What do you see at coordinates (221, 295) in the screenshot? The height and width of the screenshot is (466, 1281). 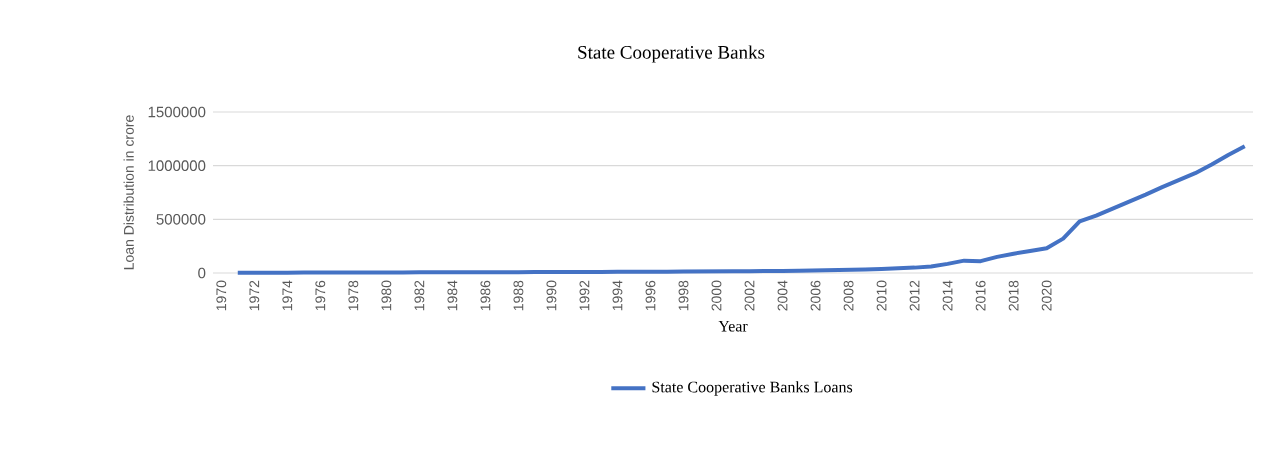 I see `x-tick-label: 1970` at bounding box center [221, 295].